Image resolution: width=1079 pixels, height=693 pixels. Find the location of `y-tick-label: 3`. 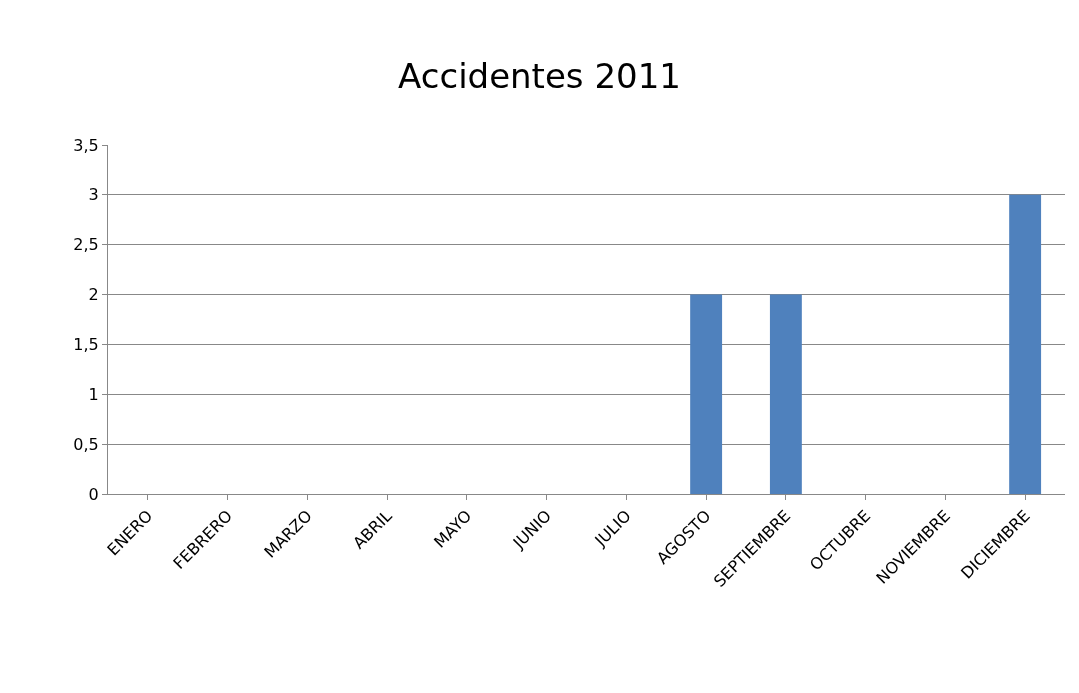

y-tick-label: 3 is located at coordinates (93, 195).